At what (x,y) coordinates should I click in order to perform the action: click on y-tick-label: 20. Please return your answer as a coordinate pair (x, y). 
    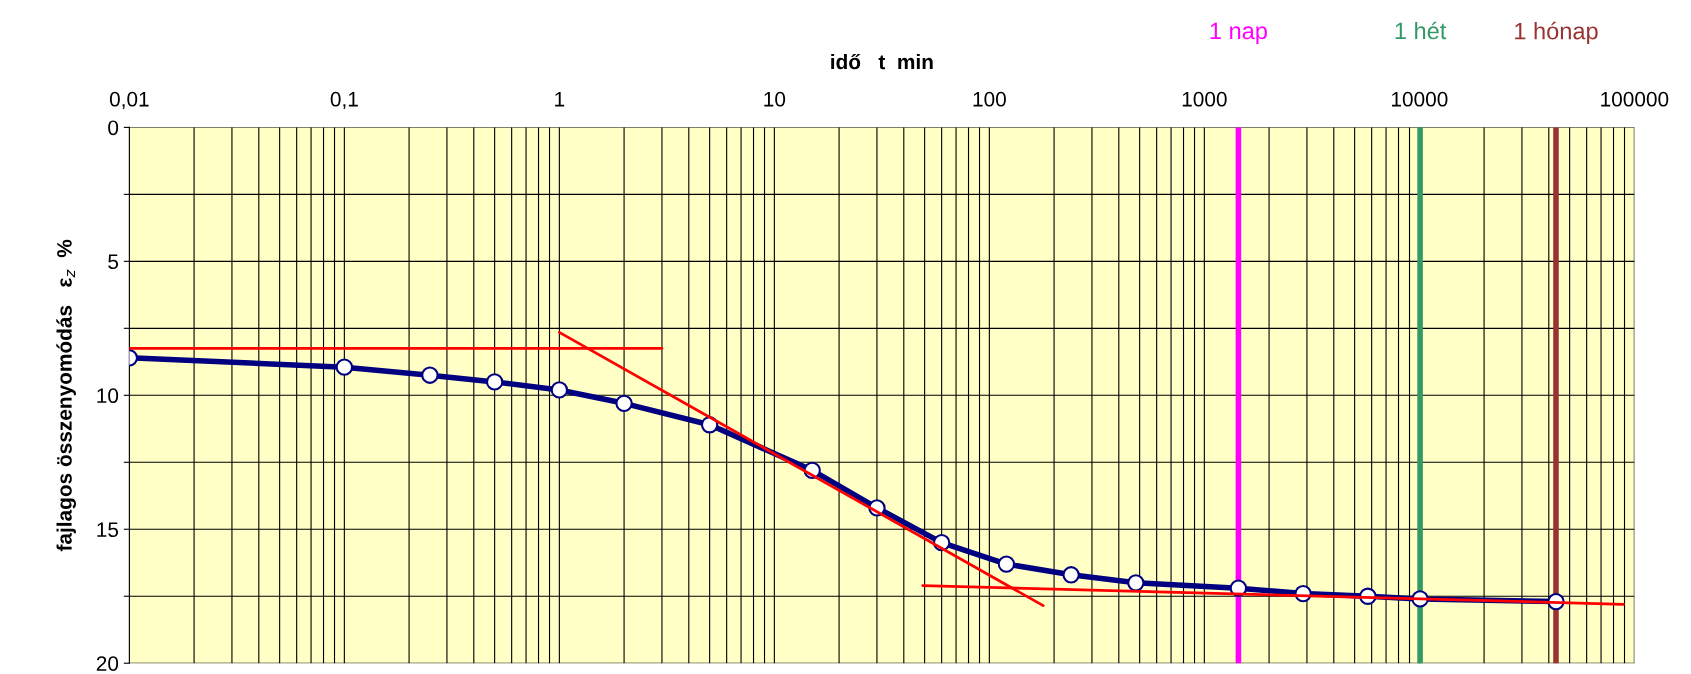
    Looking at the image, I should click on (107, 663).